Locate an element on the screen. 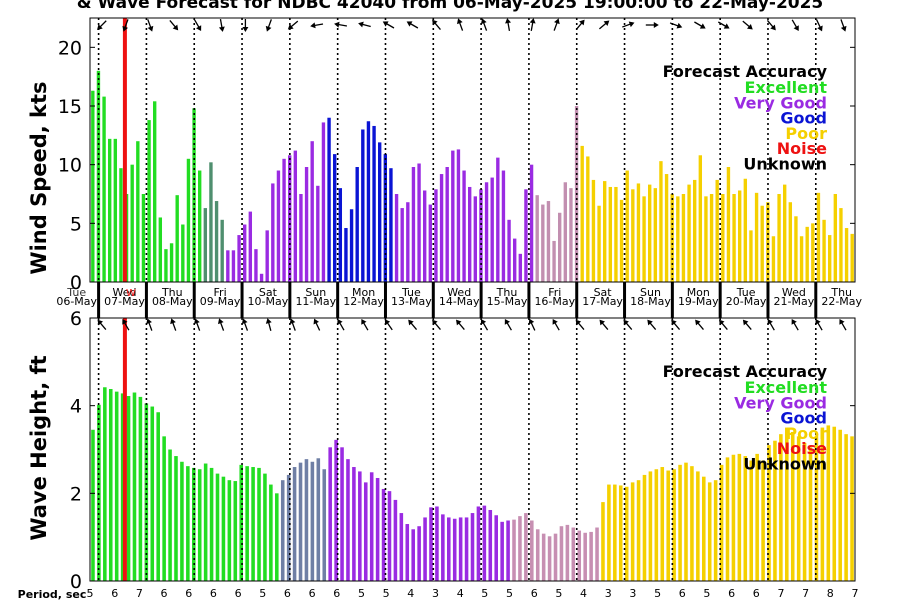 This screenshot has width=900, height=600. date-label: 07-May is located at coordinates (124, 301).